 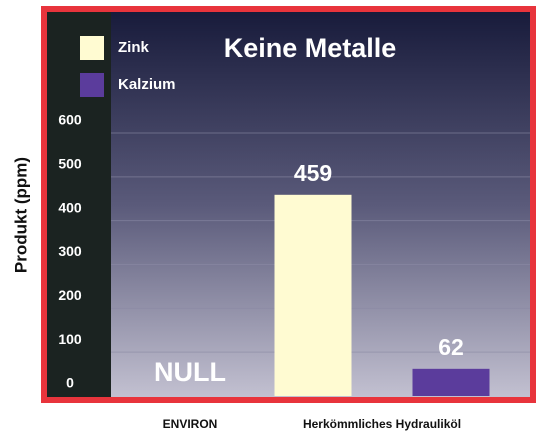 What do you see at coordinates (70, 251) in the screenshot?
I see `y-tick-label: 300` at bounding box center [70, 251].